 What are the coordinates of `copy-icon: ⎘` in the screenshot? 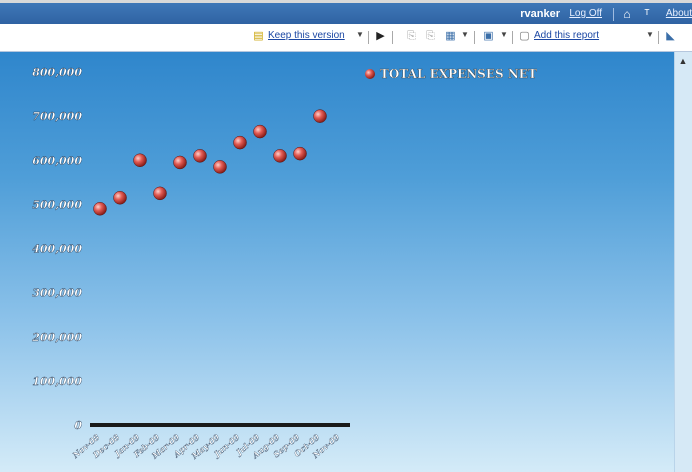 It's located at (411, 36).